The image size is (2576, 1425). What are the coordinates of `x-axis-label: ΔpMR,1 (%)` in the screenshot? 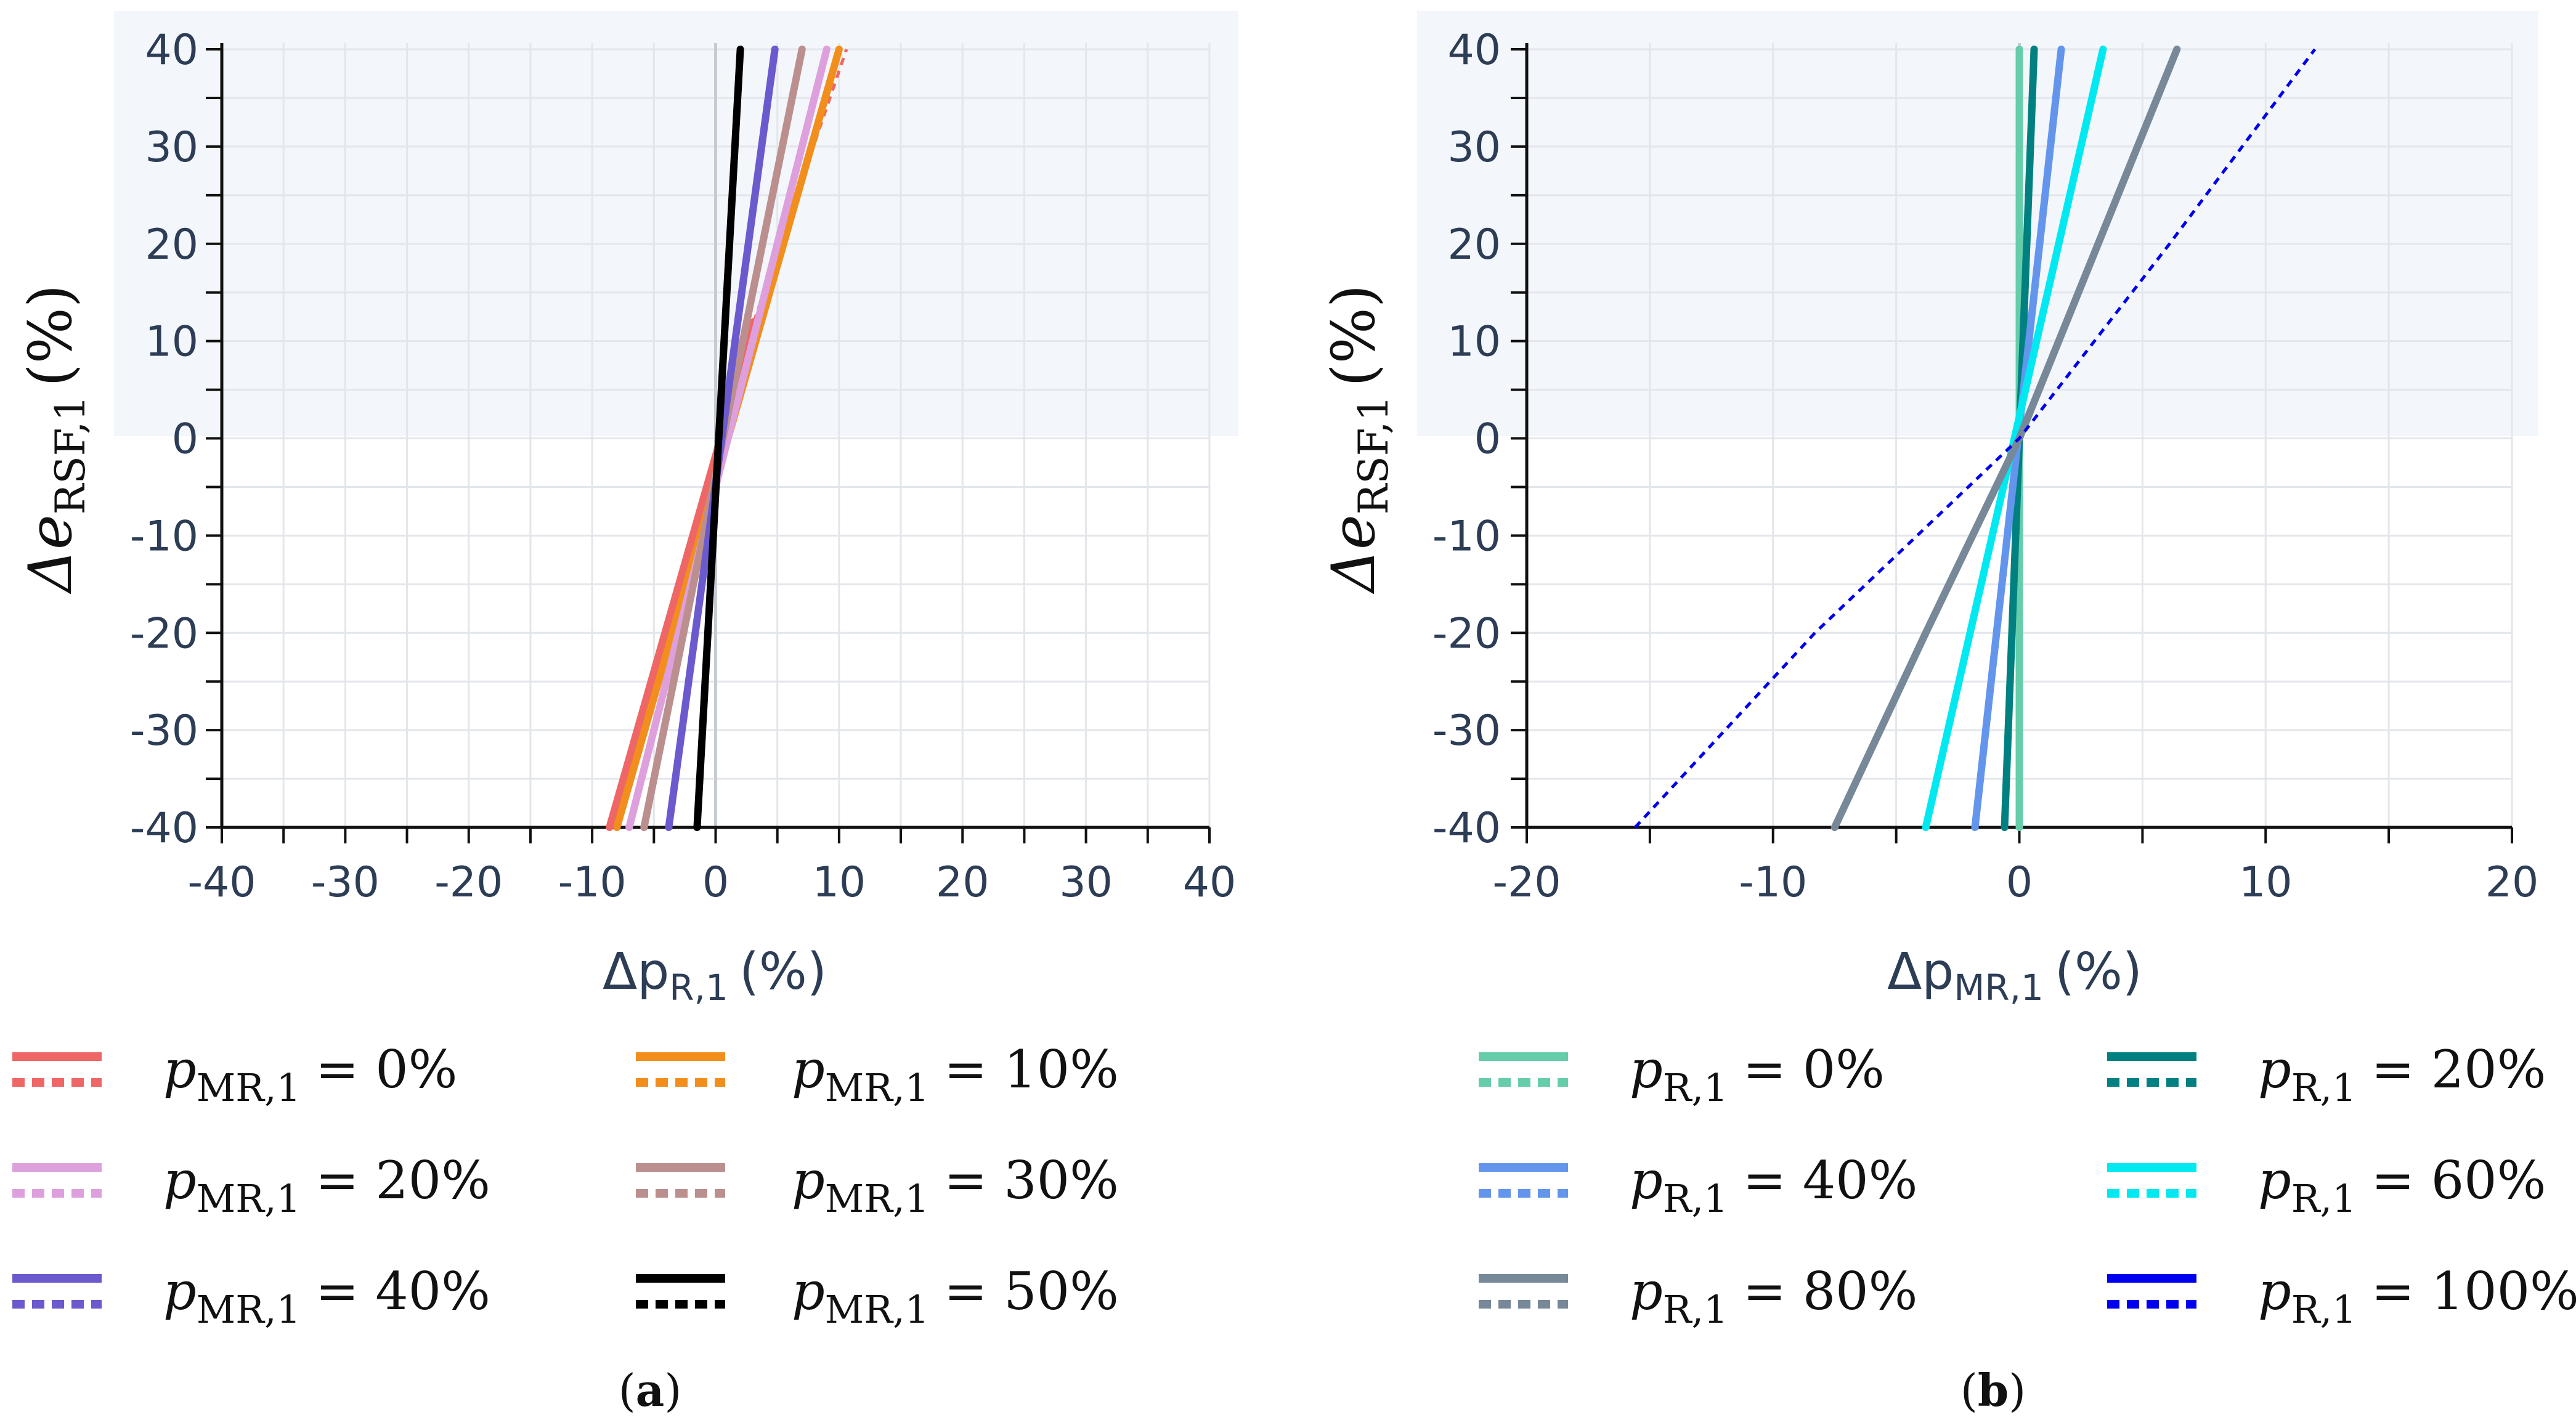 It's located at (2014, 976).